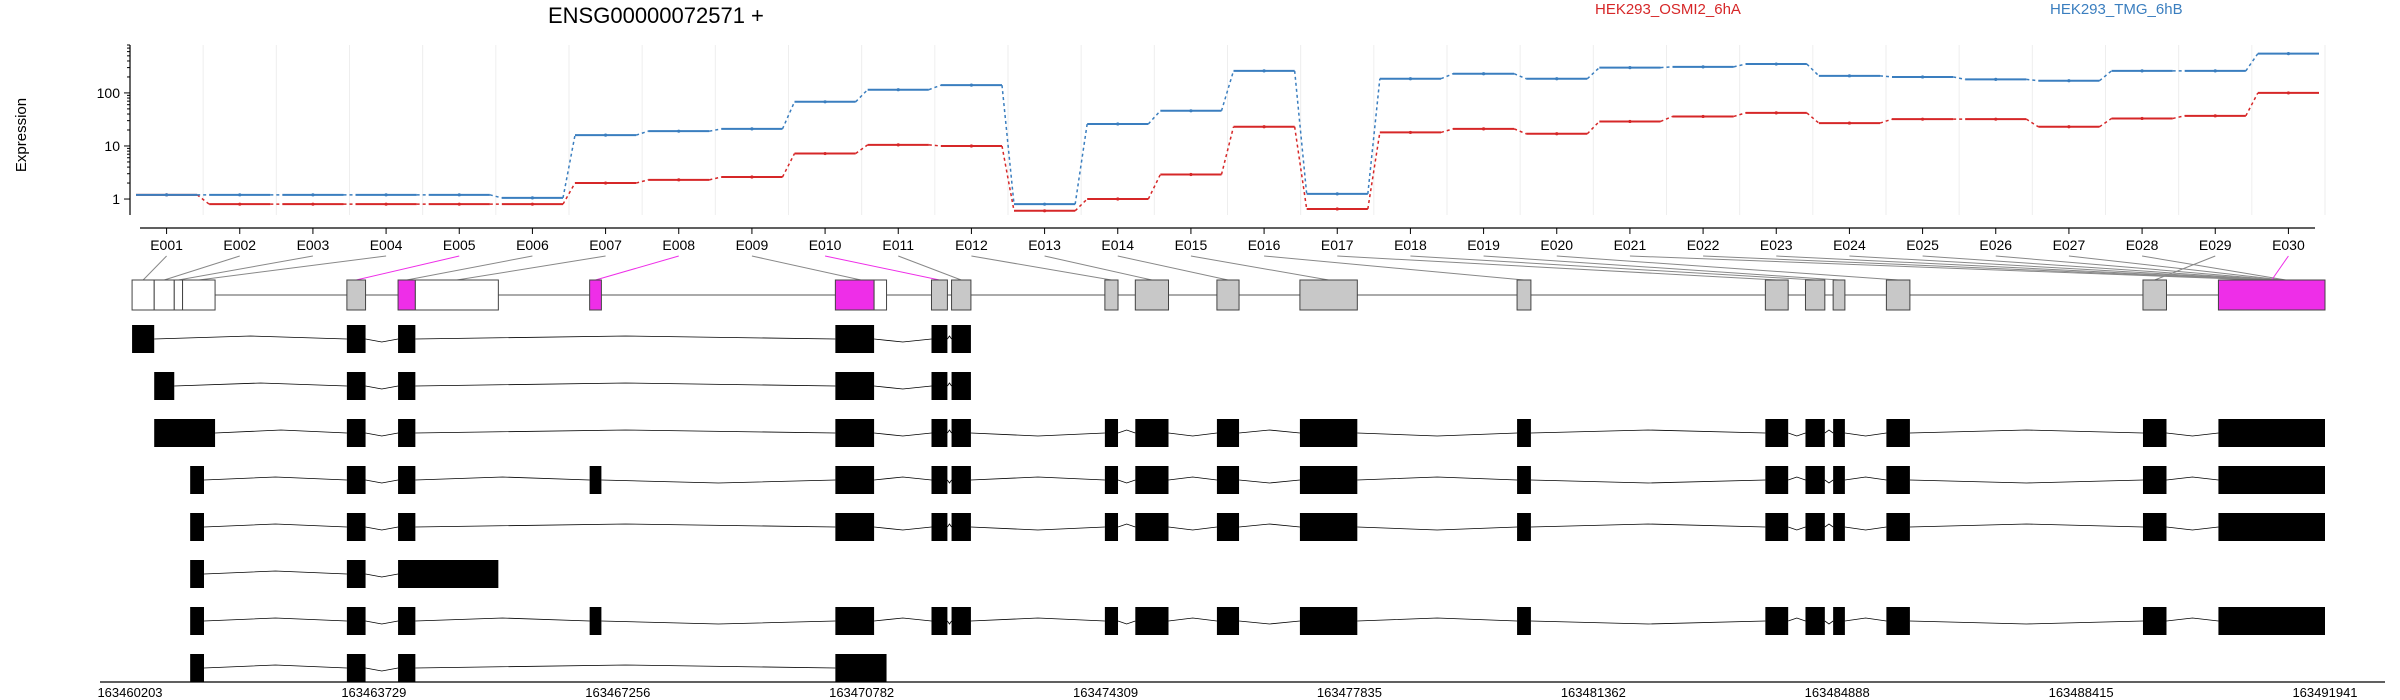  Describe the element at coordinates (2069, 245) in the screenshot. I see `exon-label: E027` at that location.